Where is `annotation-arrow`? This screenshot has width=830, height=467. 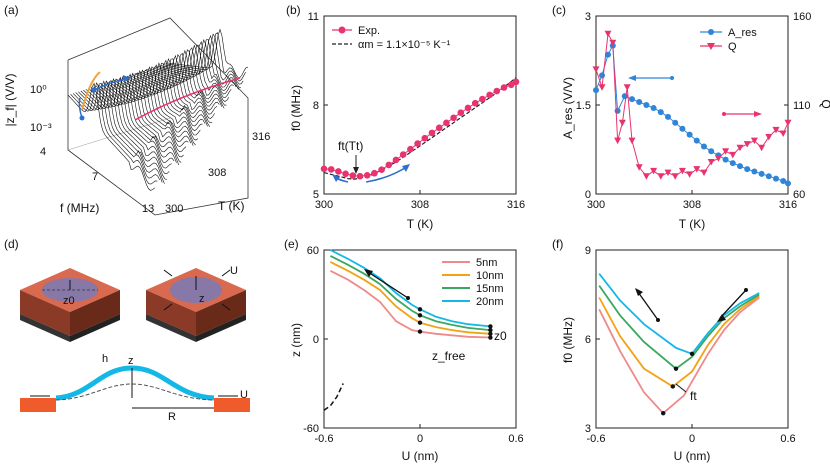
annotation-arrow is located at coordinates (681, 388).